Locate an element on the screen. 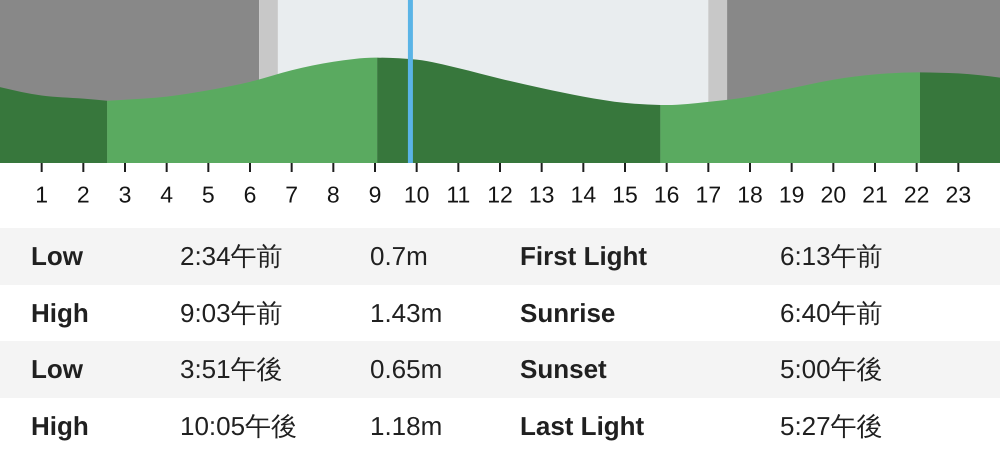  x-tick-label: 2 is located at coordinates (83, 194).